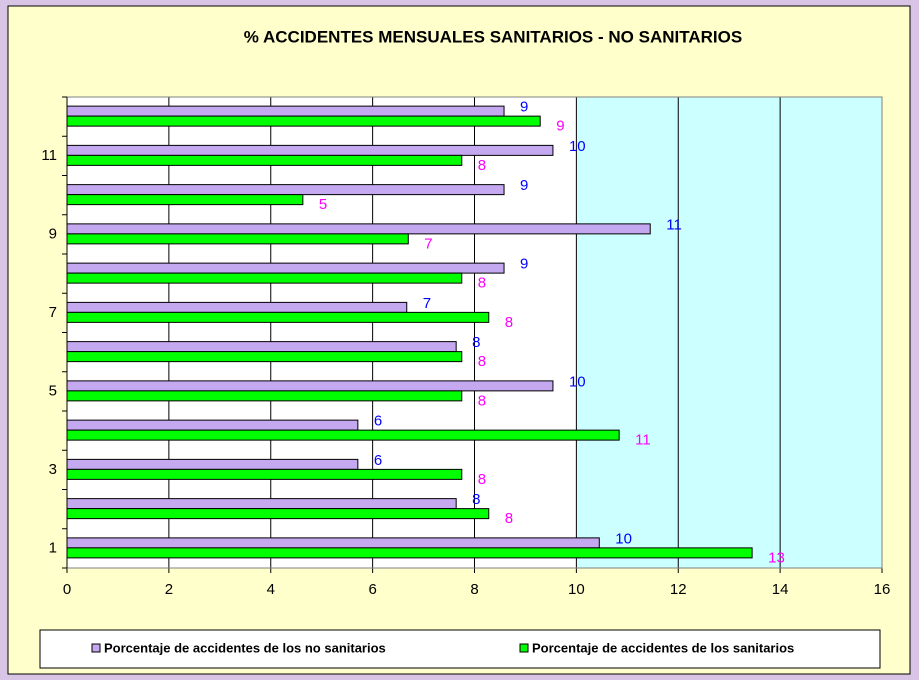 The height and width of the screenshot is (680, 919). I want to click on y-tick-label: 5, so click(53, 390).